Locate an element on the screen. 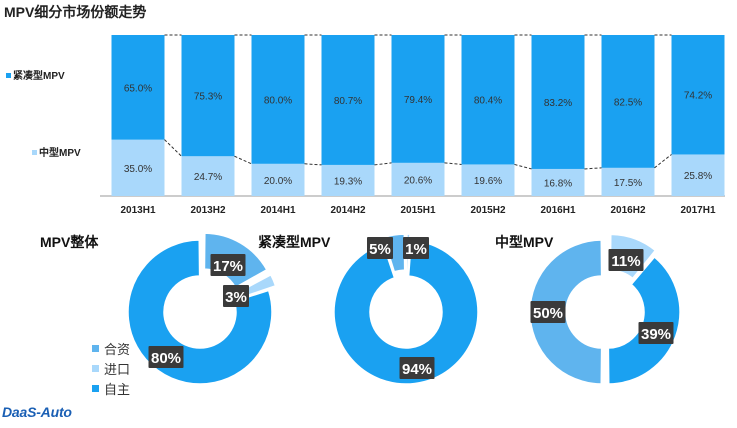 The image size is (737, 428). bar-midsize-2013H1 is located at coordinates (138, 167).